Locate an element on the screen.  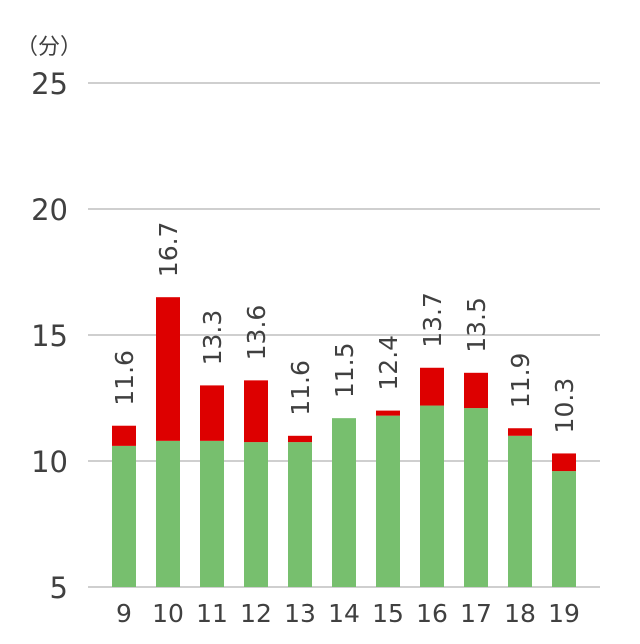
x-tick-label: 13 is located at coordinates (300, 613).